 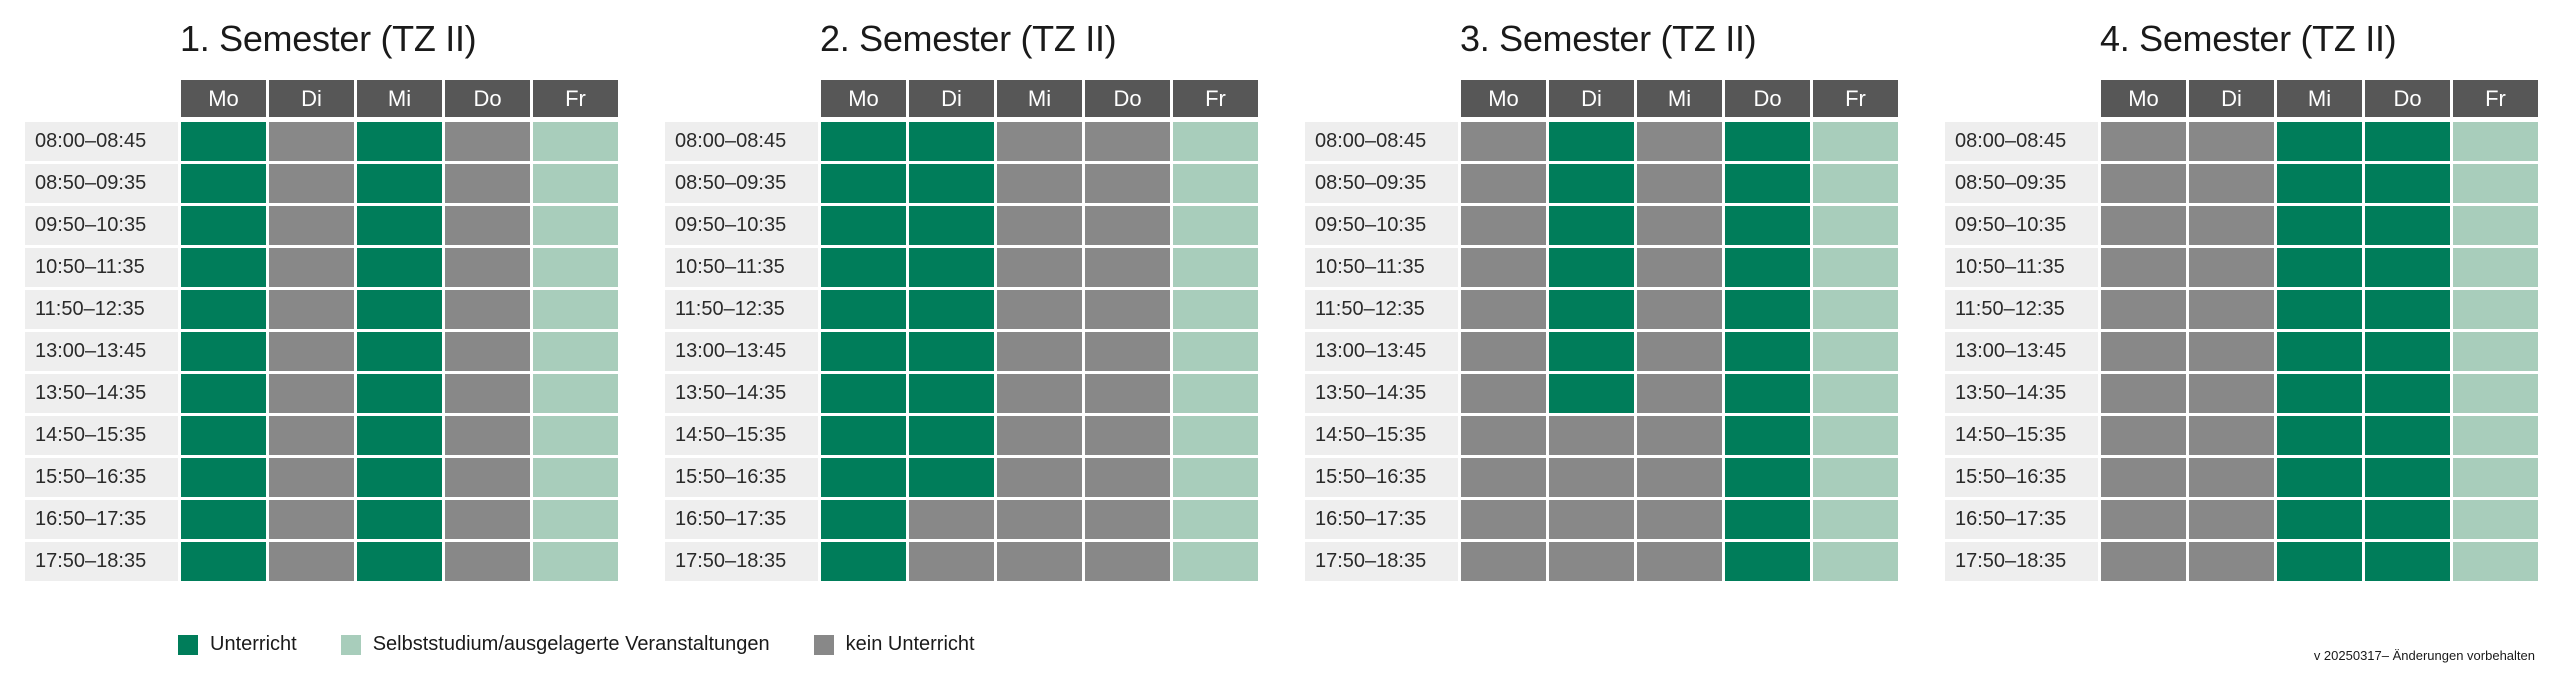 I want to click on time-row: 11:50–12:35, so click(x=323, y=309).